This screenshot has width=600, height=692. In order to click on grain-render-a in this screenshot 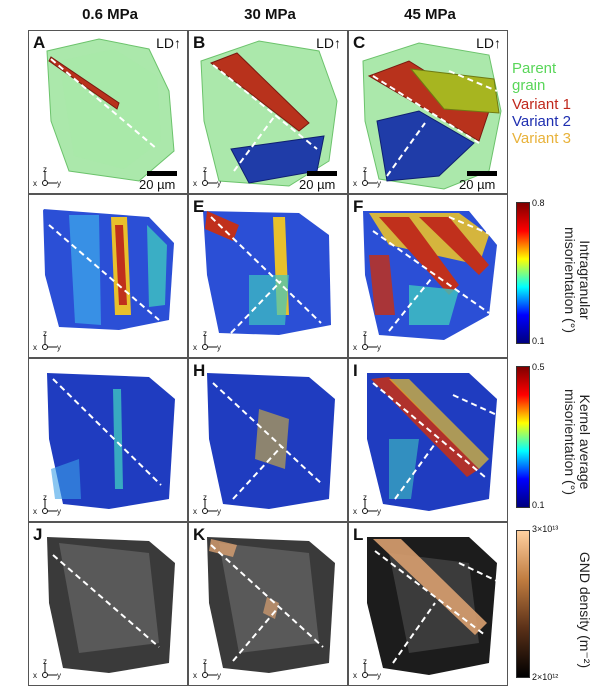, I will do `click(110, 110)`.